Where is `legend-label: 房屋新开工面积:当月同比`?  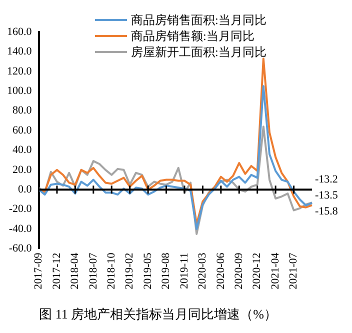 legend-label: 房屋新开工面积:当月同比 is located at coordinates (198, 52).